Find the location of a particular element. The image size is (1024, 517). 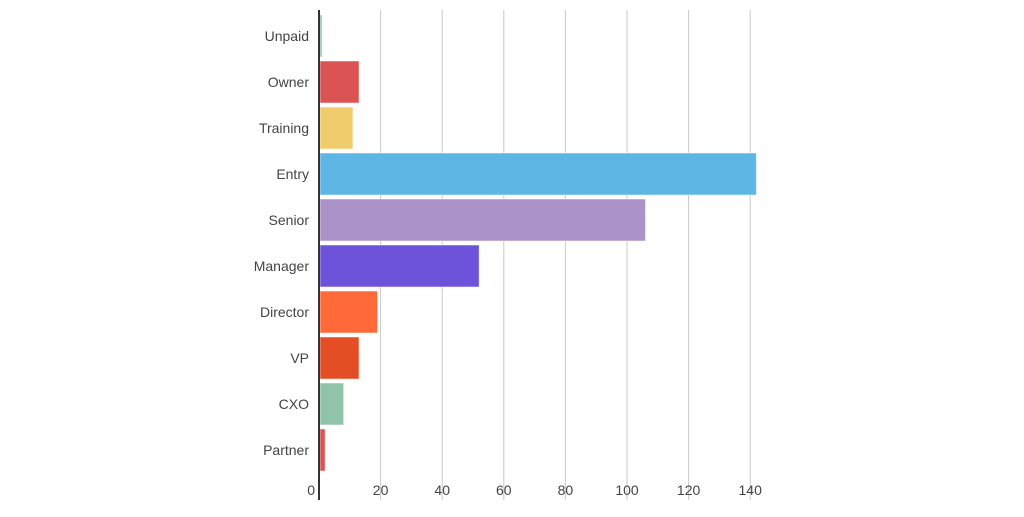

x-tick-label: 140 is located at coordinates (751, 490).